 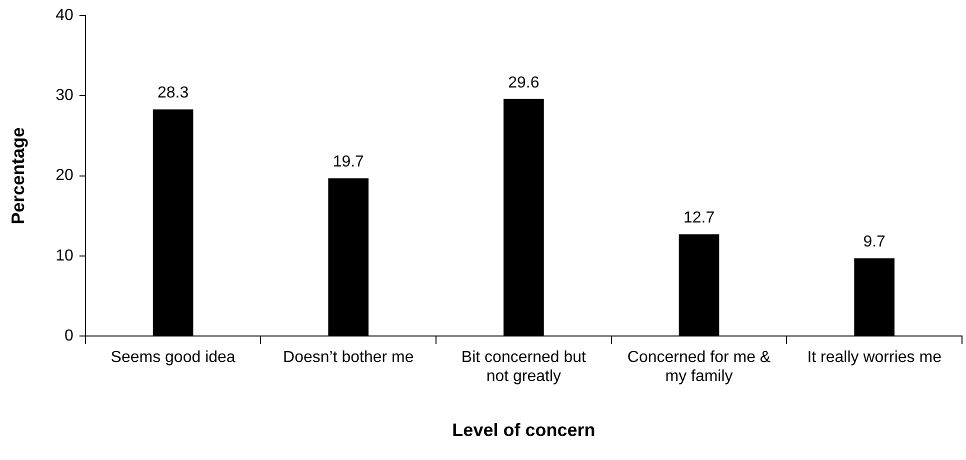 I want to click on y-axis-title: Percentage, so click(x=18, y=175).